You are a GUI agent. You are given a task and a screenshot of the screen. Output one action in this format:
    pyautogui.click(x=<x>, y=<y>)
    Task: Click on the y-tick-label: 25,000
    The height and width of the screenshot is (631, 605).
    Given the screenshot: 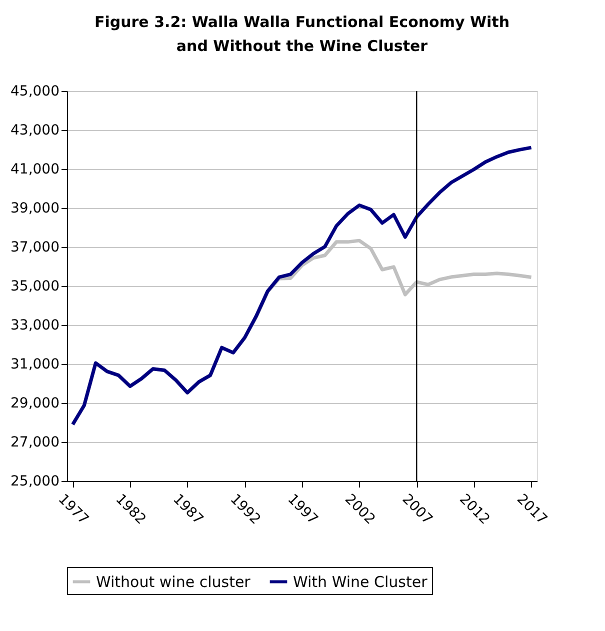 What is the action you would take?
    pyautogui.click(x=35, y=482)
    